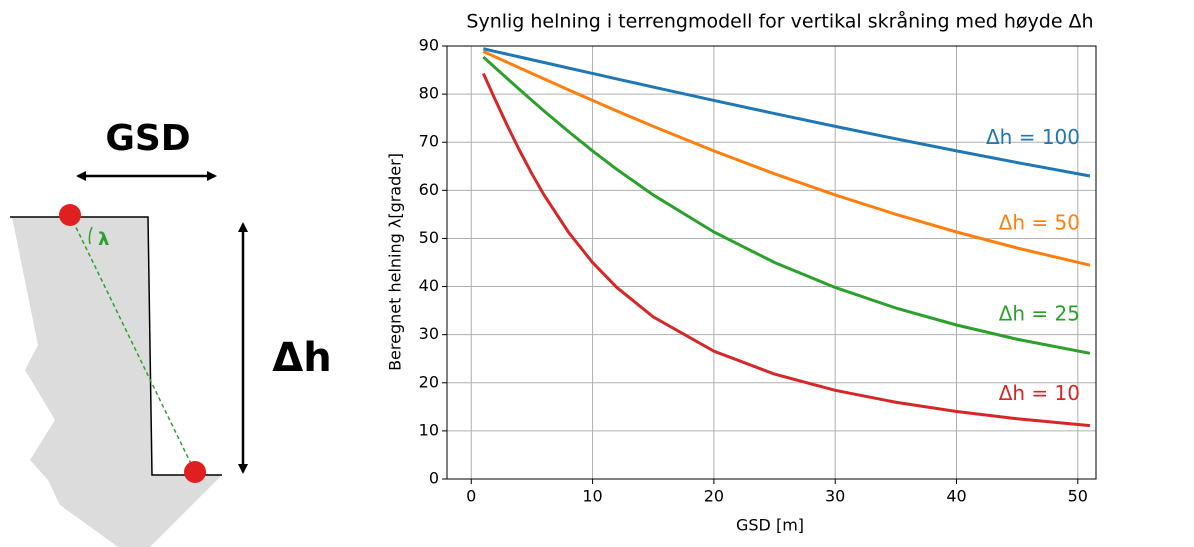  Describe the element at coordinates (103, 239) in the screenshot. I see `lambda-label: λ` at that location.